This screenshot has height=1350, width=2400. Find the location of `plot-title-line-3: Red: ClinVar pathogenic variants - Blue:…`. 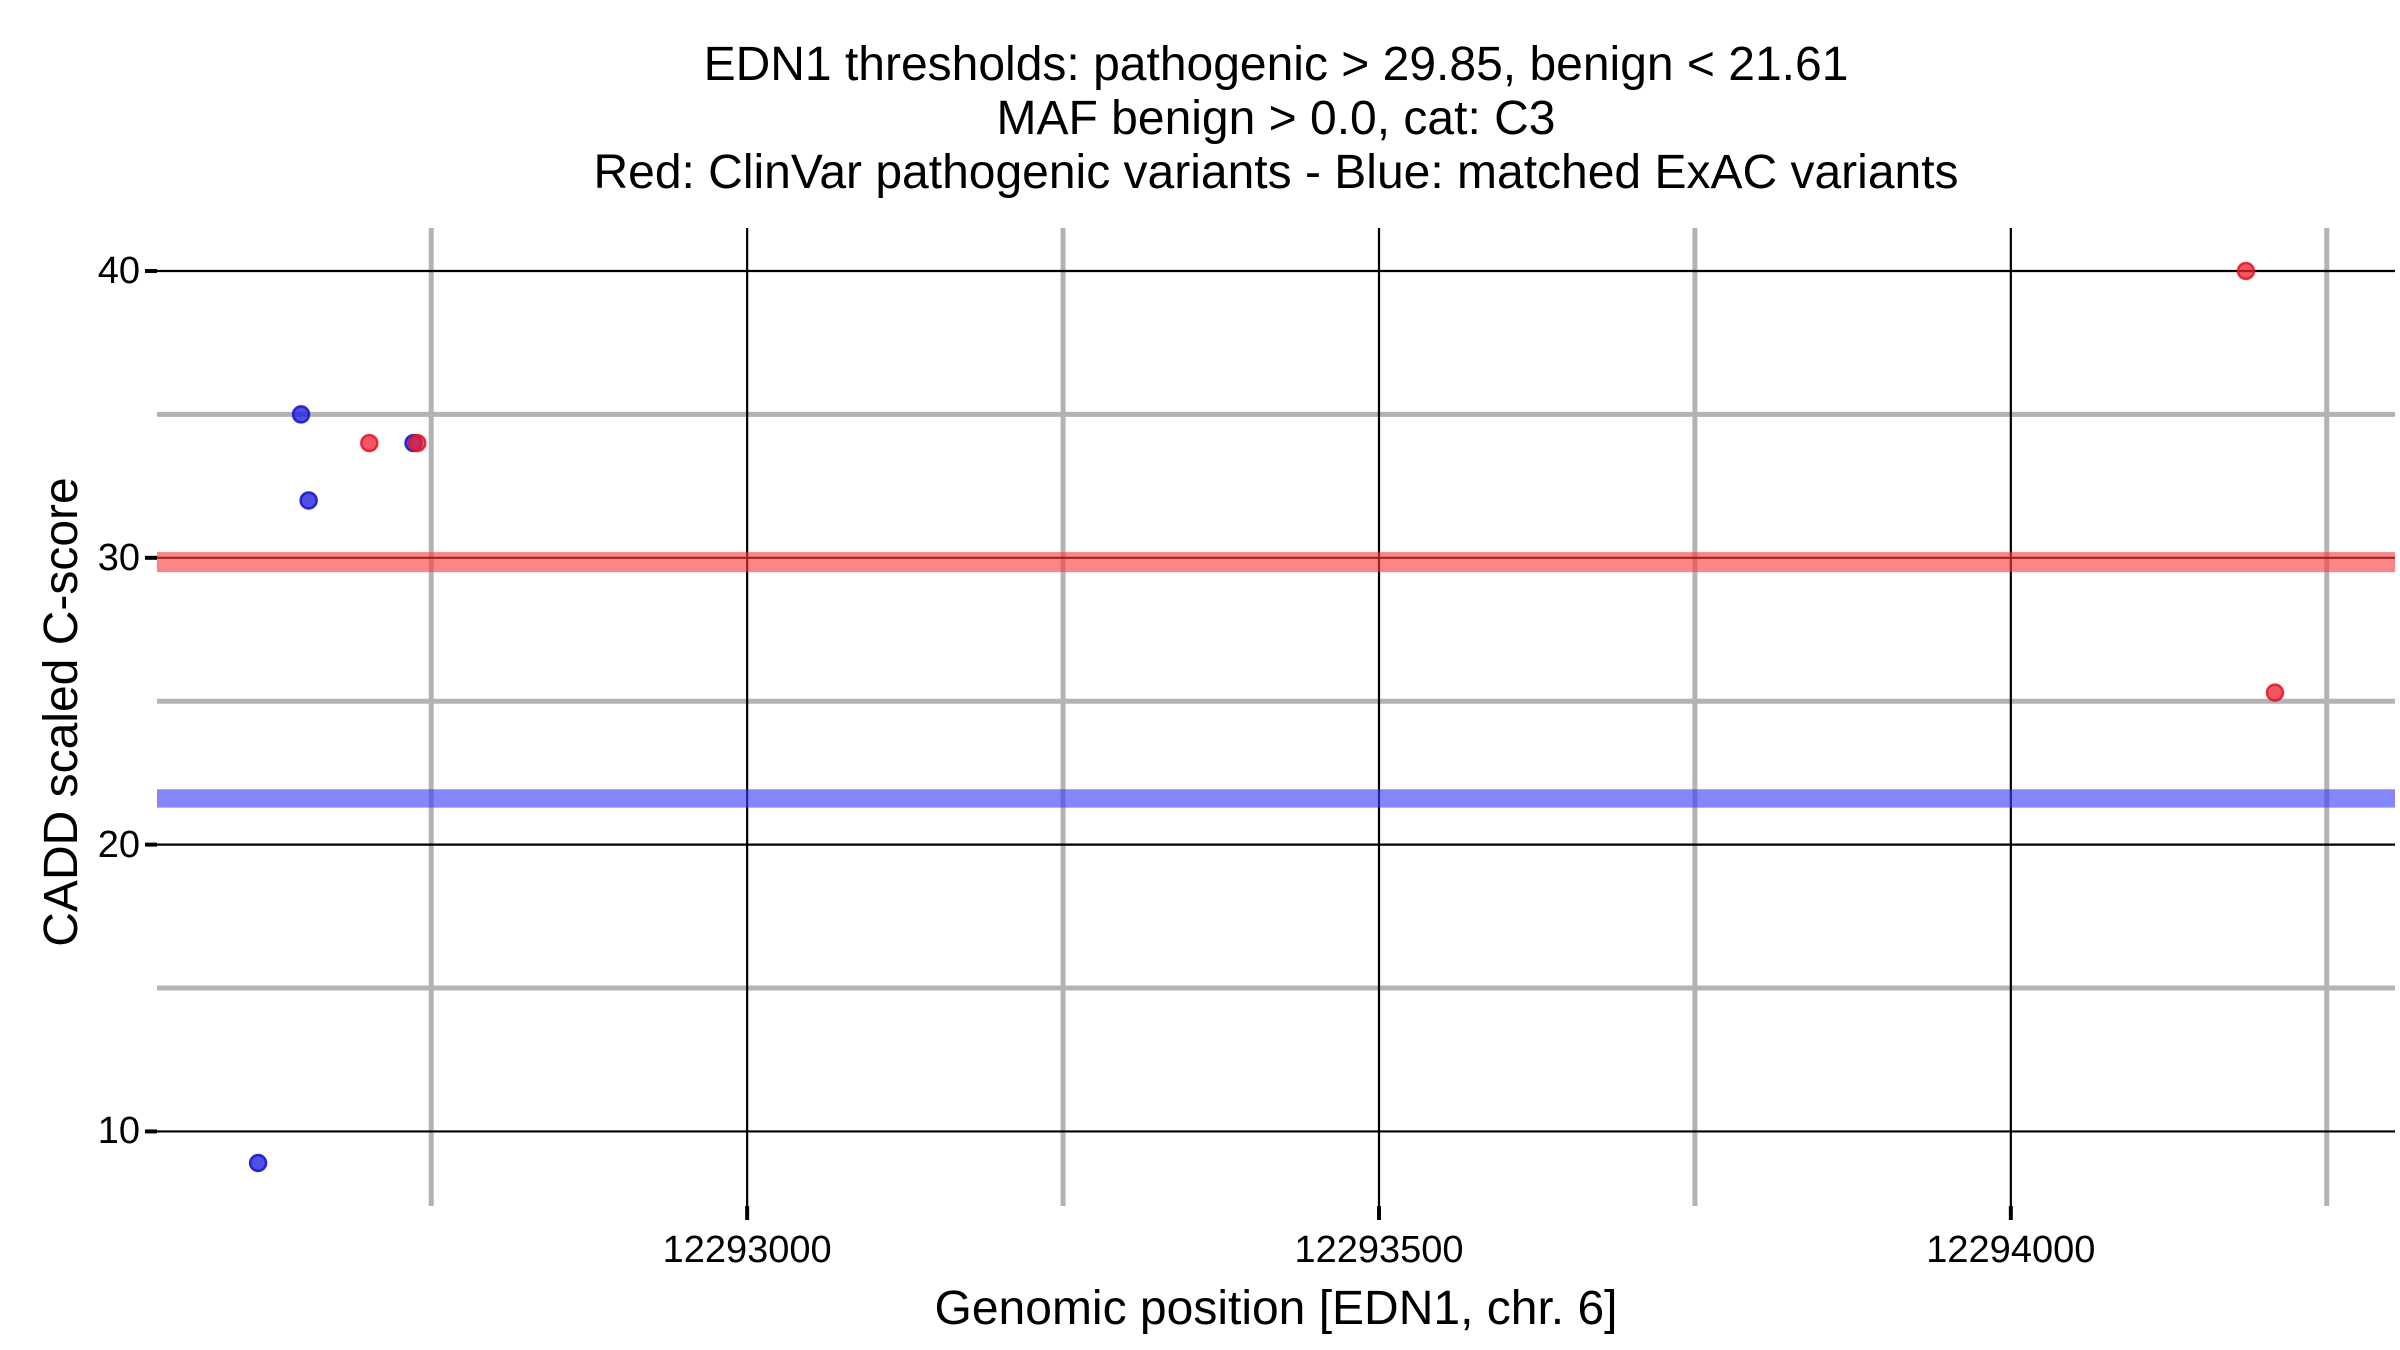

plot-title-line-3: Red: ClinVar pathogenic variants - Blue:… is located at coordinates (1276, 172).